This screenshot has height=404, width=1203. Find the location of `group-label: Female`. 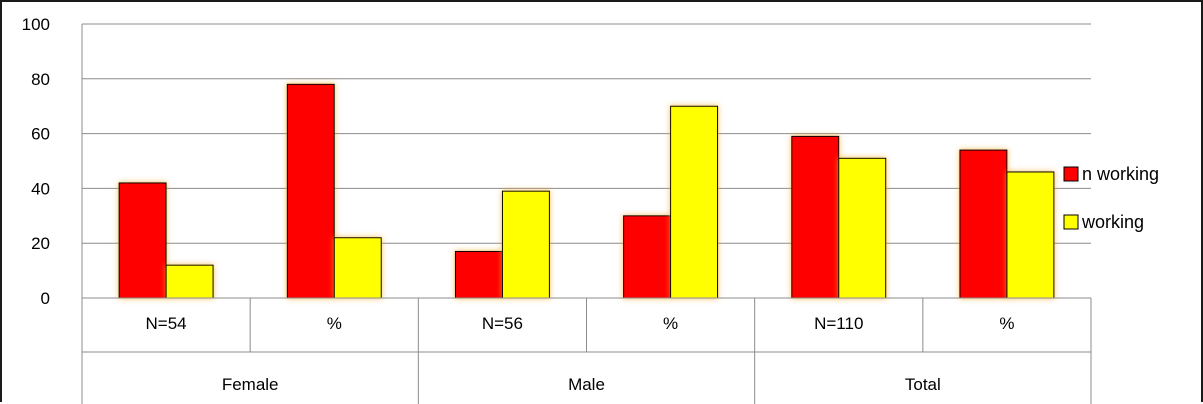

group-label: Female is located at coordinates (250, 384).